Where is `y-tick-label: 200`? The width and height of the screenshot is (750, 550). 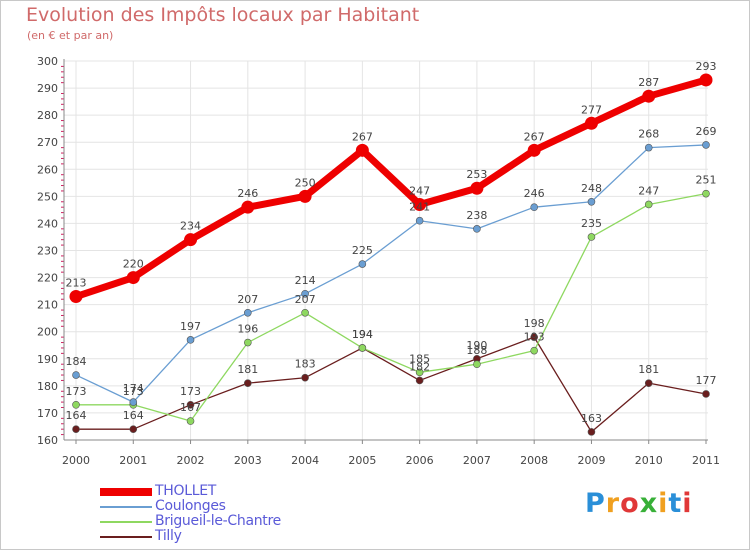
y-tick-label: 200 is located at coordinates (47, 332).